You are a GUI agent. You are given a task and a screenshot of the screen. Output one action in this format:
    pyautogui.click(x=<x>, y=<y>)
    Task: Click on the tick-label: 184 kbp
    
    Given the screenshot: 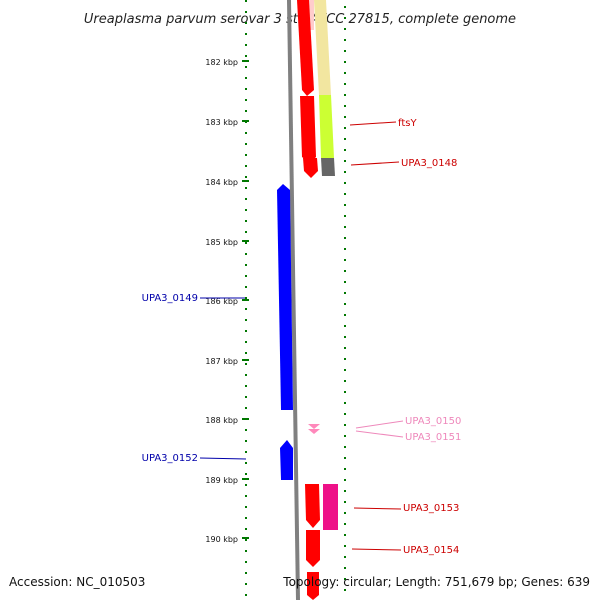 What is the action you would take?
    pyautogui.click(x=221, y=182)
    